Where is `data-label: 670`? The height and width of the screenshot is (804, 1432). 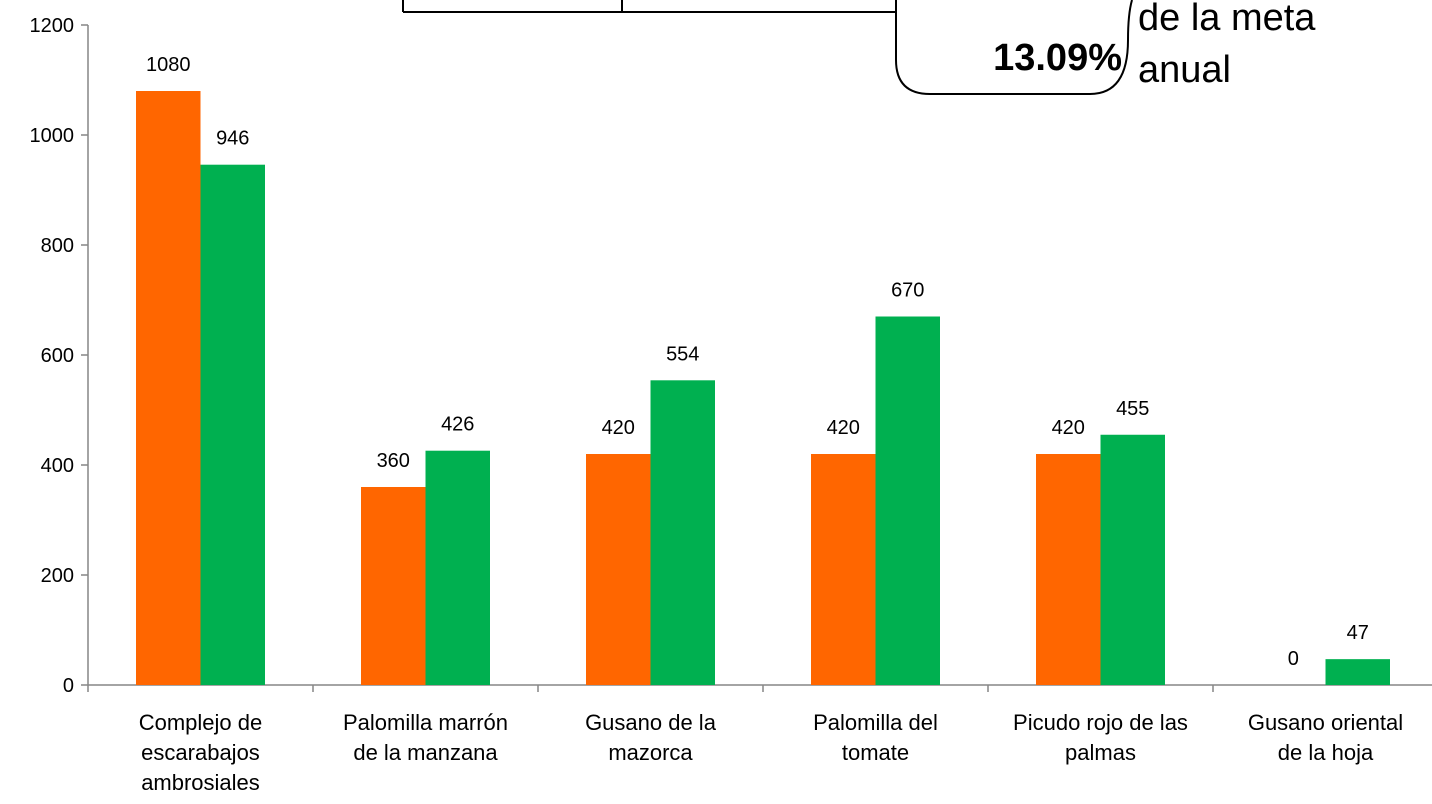 data-label: 670 is located at coordinates (907, 291).